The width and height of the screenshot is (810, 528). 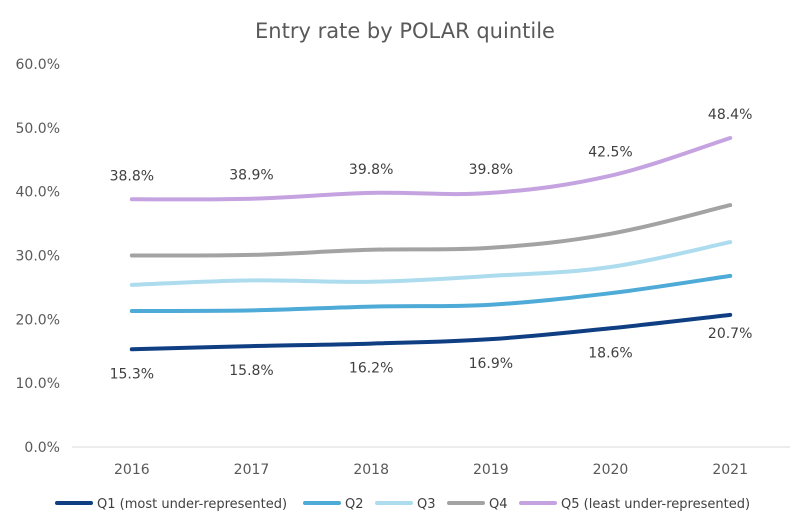 What do you see at coordinates (405, 31) in the screenshot?
I see `chart-title: Entry rate by POLAR quintile` at bounding box center [405, 31].